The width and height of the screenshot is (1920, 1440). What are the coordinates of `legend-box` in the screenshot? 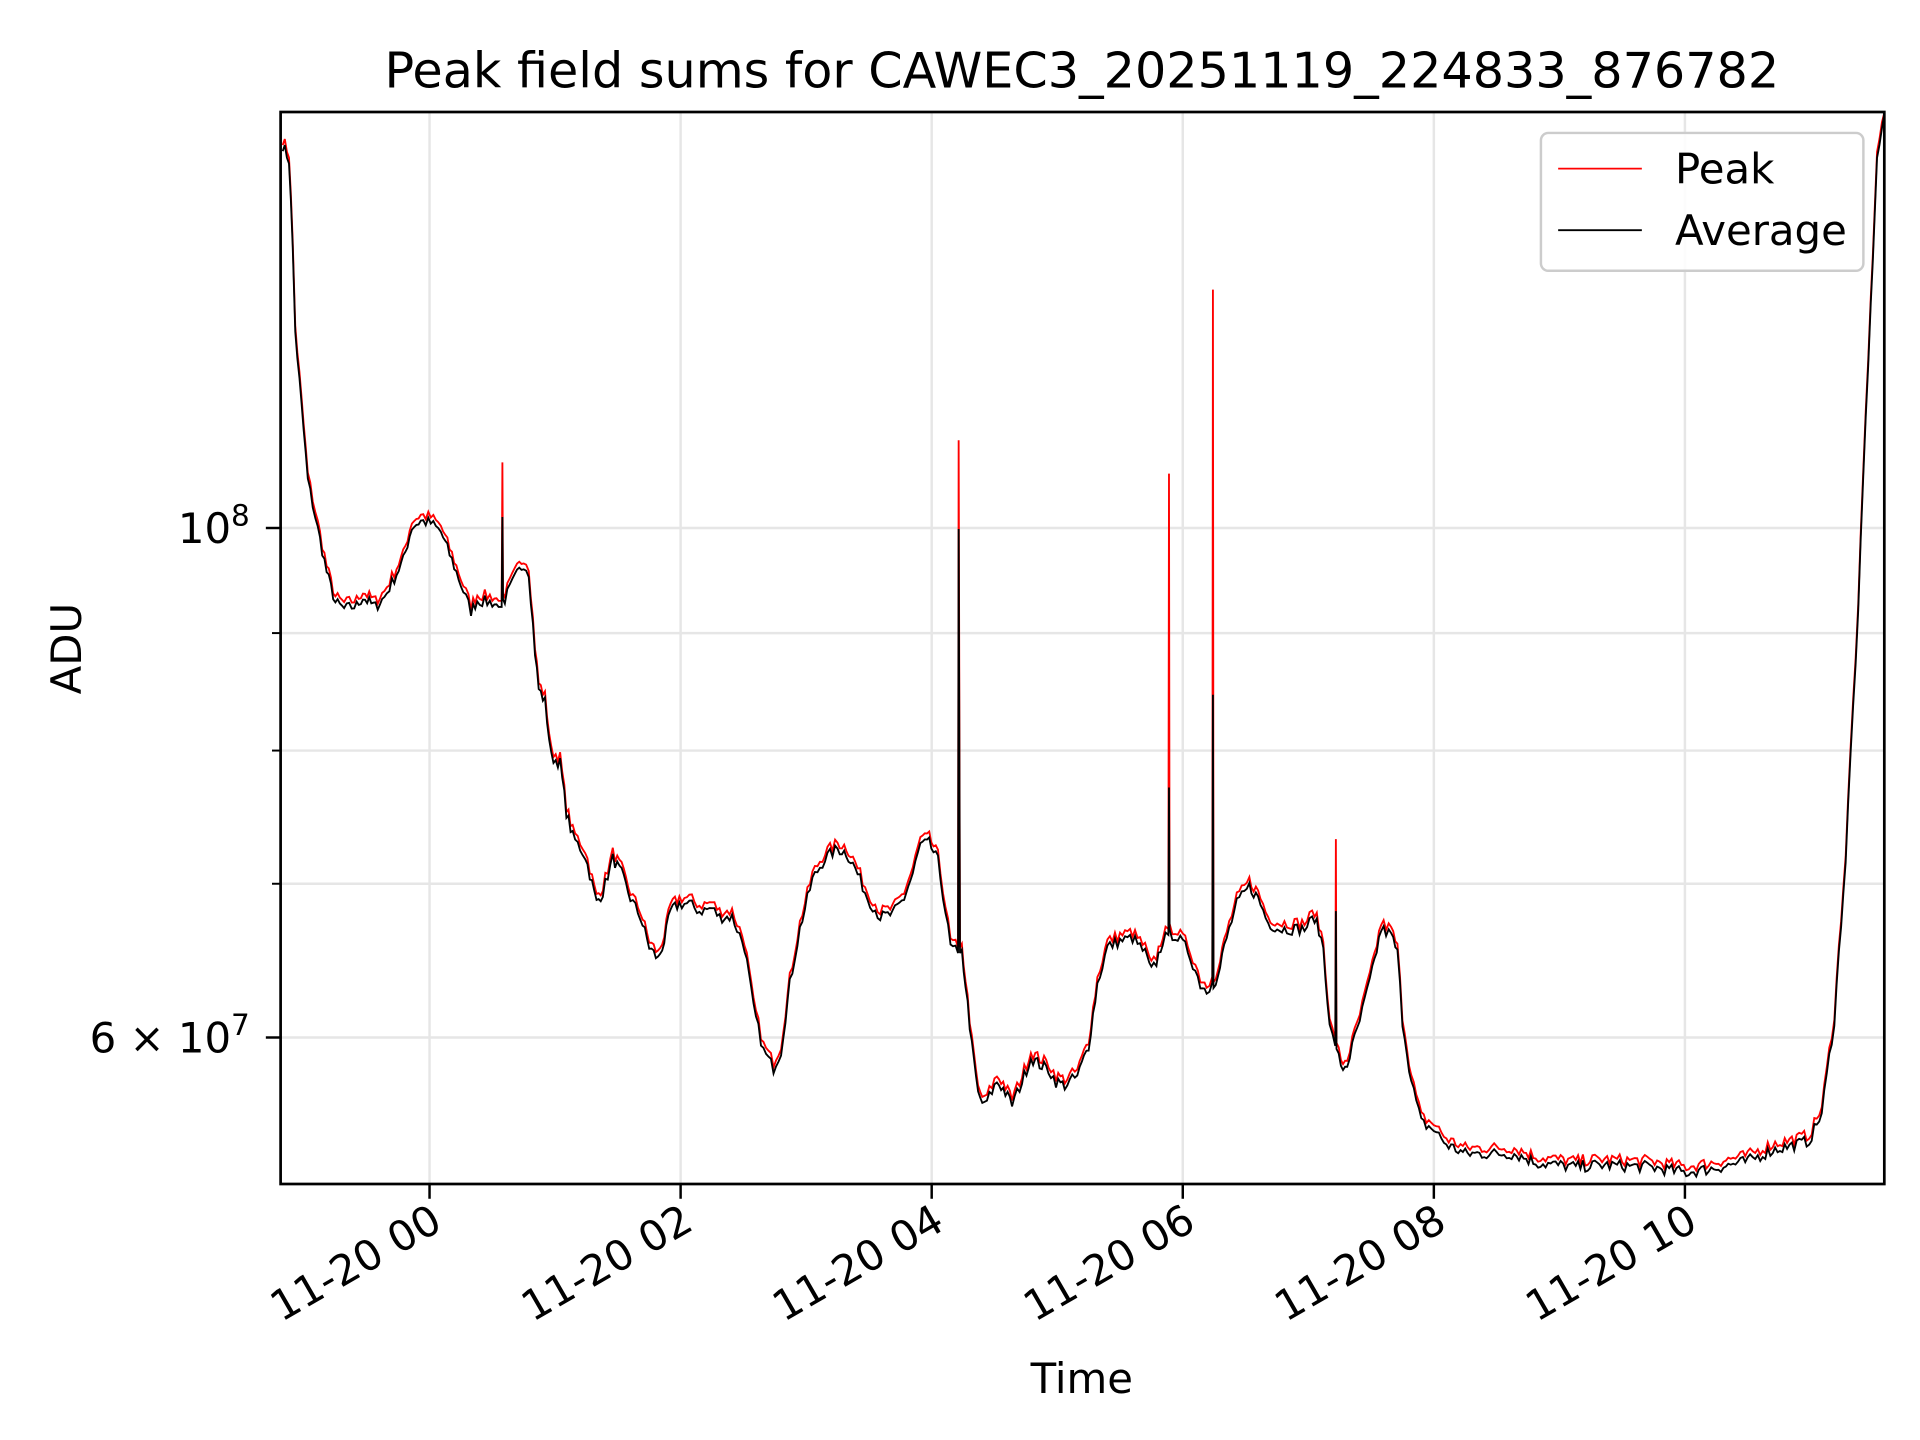 It's located at (1702, 201).